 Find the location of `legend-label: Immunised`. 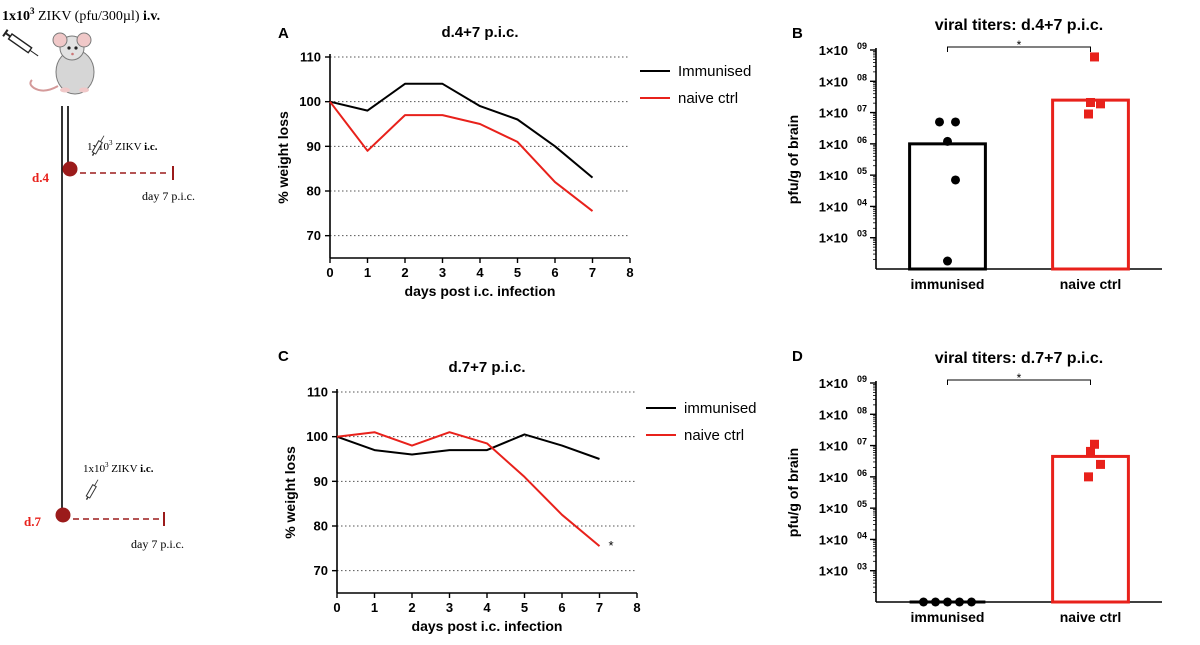

legend-label: Immunised is located at coordinates (714, 71).